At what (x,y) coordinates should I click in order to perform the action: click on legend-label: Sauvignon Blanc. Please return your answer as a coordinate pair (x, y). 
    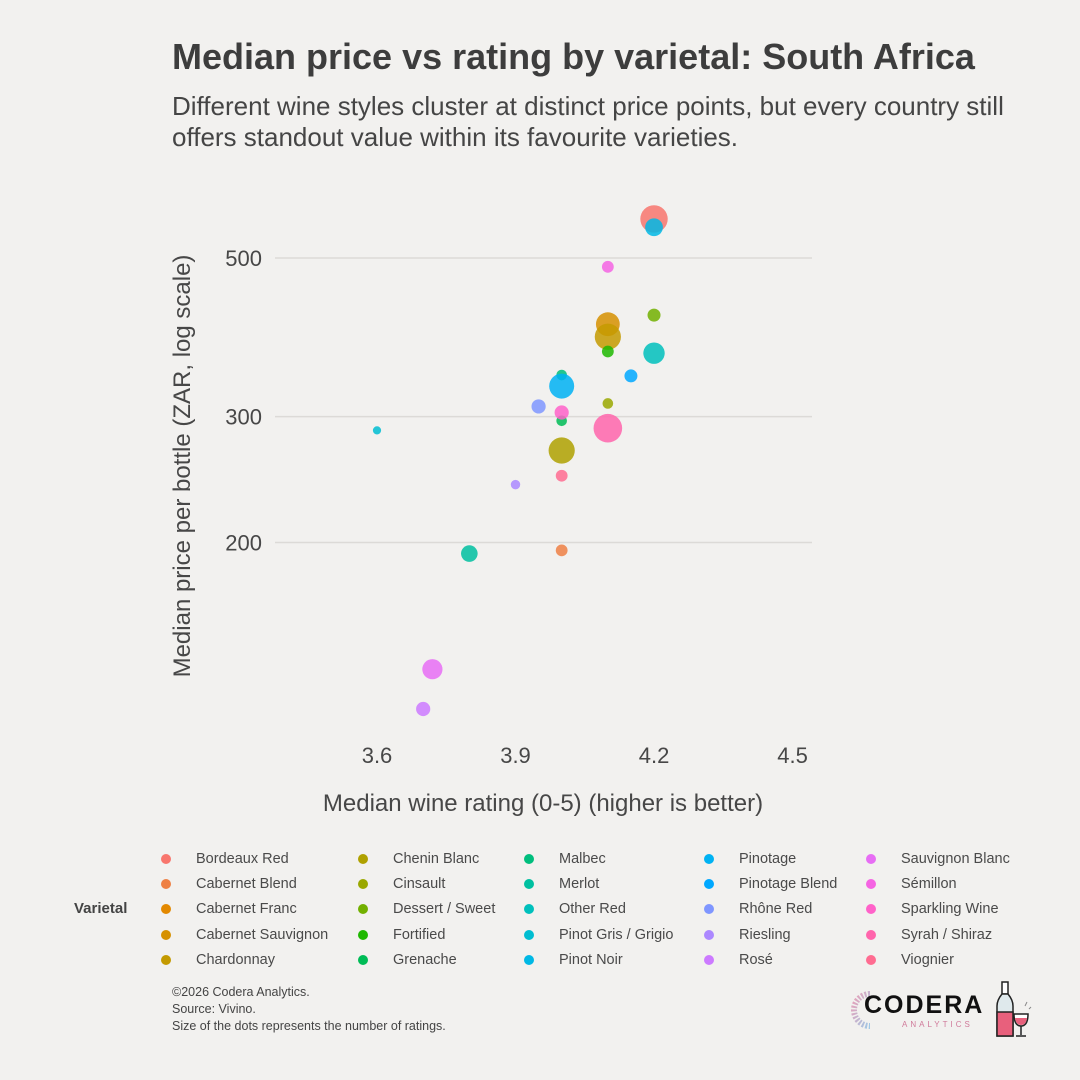
    Looking at the image, I should click on (955, 859).